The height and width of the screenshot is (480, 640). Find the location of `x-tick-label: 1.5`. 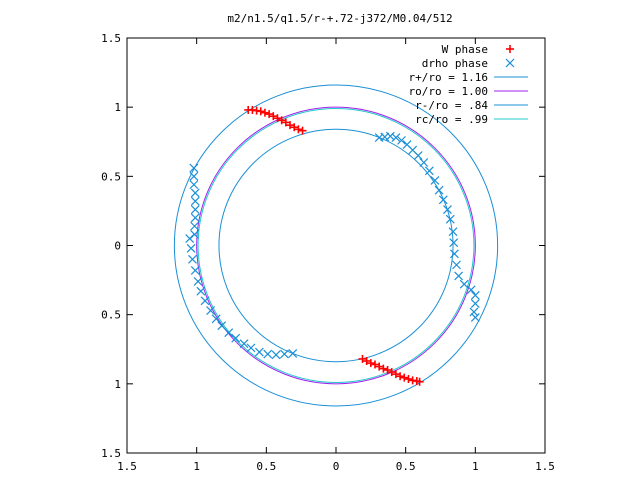

x-tick-label: 1.5 is located at coordinates (127, 466).